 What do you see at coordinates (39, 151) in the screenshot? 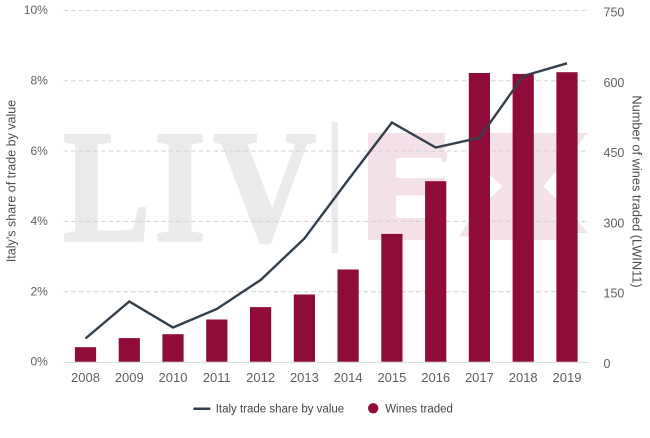
I see `svg-text: 6%` at bounding box center [39, 151].